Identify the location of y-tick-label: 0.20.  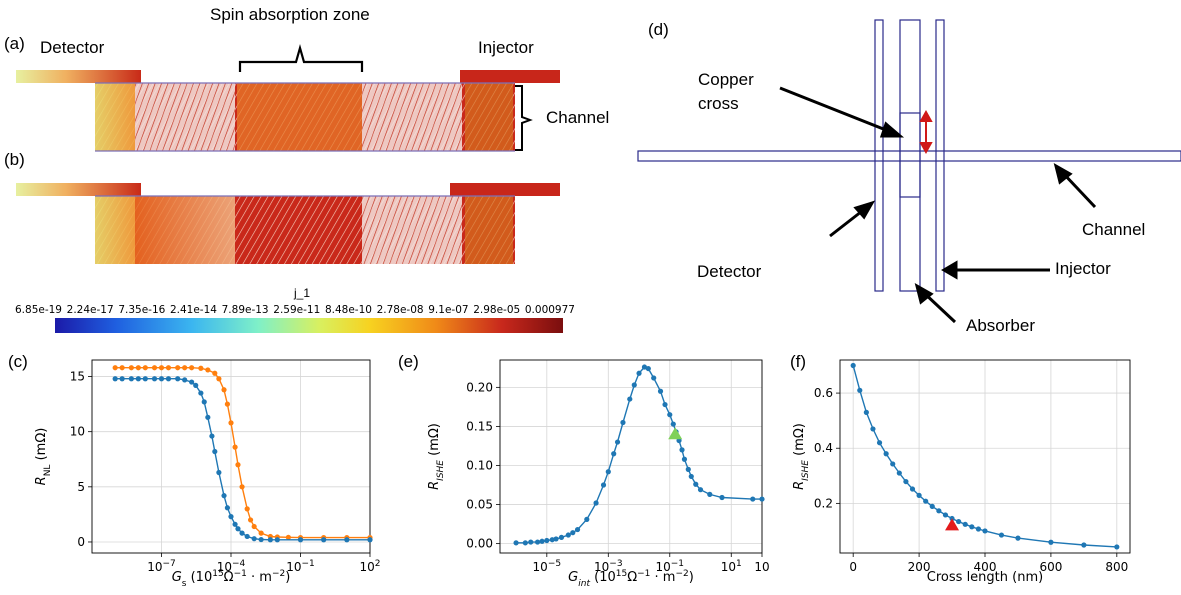
(479, 387).